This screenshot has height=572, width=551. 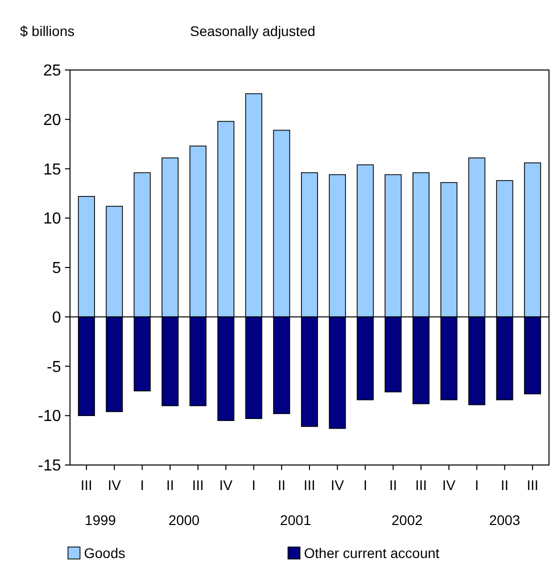 I want to click on legend-label: Goods, so click(x=105, y=553).